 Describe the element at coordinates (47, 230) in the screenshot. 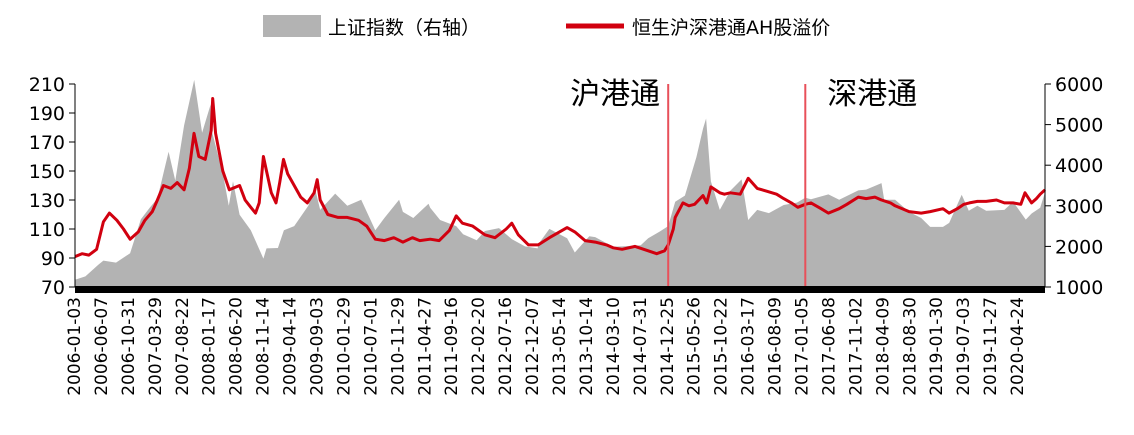

I see `left-tick-label: 110` at that location.